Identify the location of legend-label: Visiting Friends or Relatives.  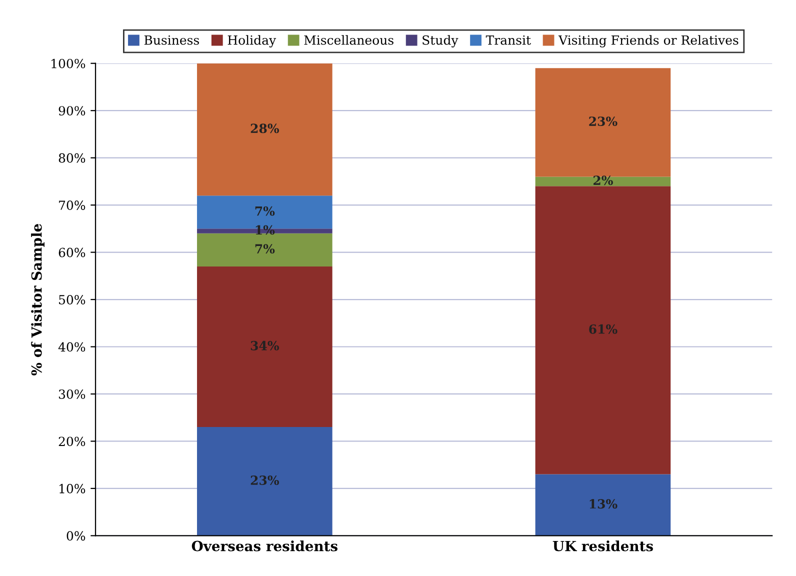
(648, 41).